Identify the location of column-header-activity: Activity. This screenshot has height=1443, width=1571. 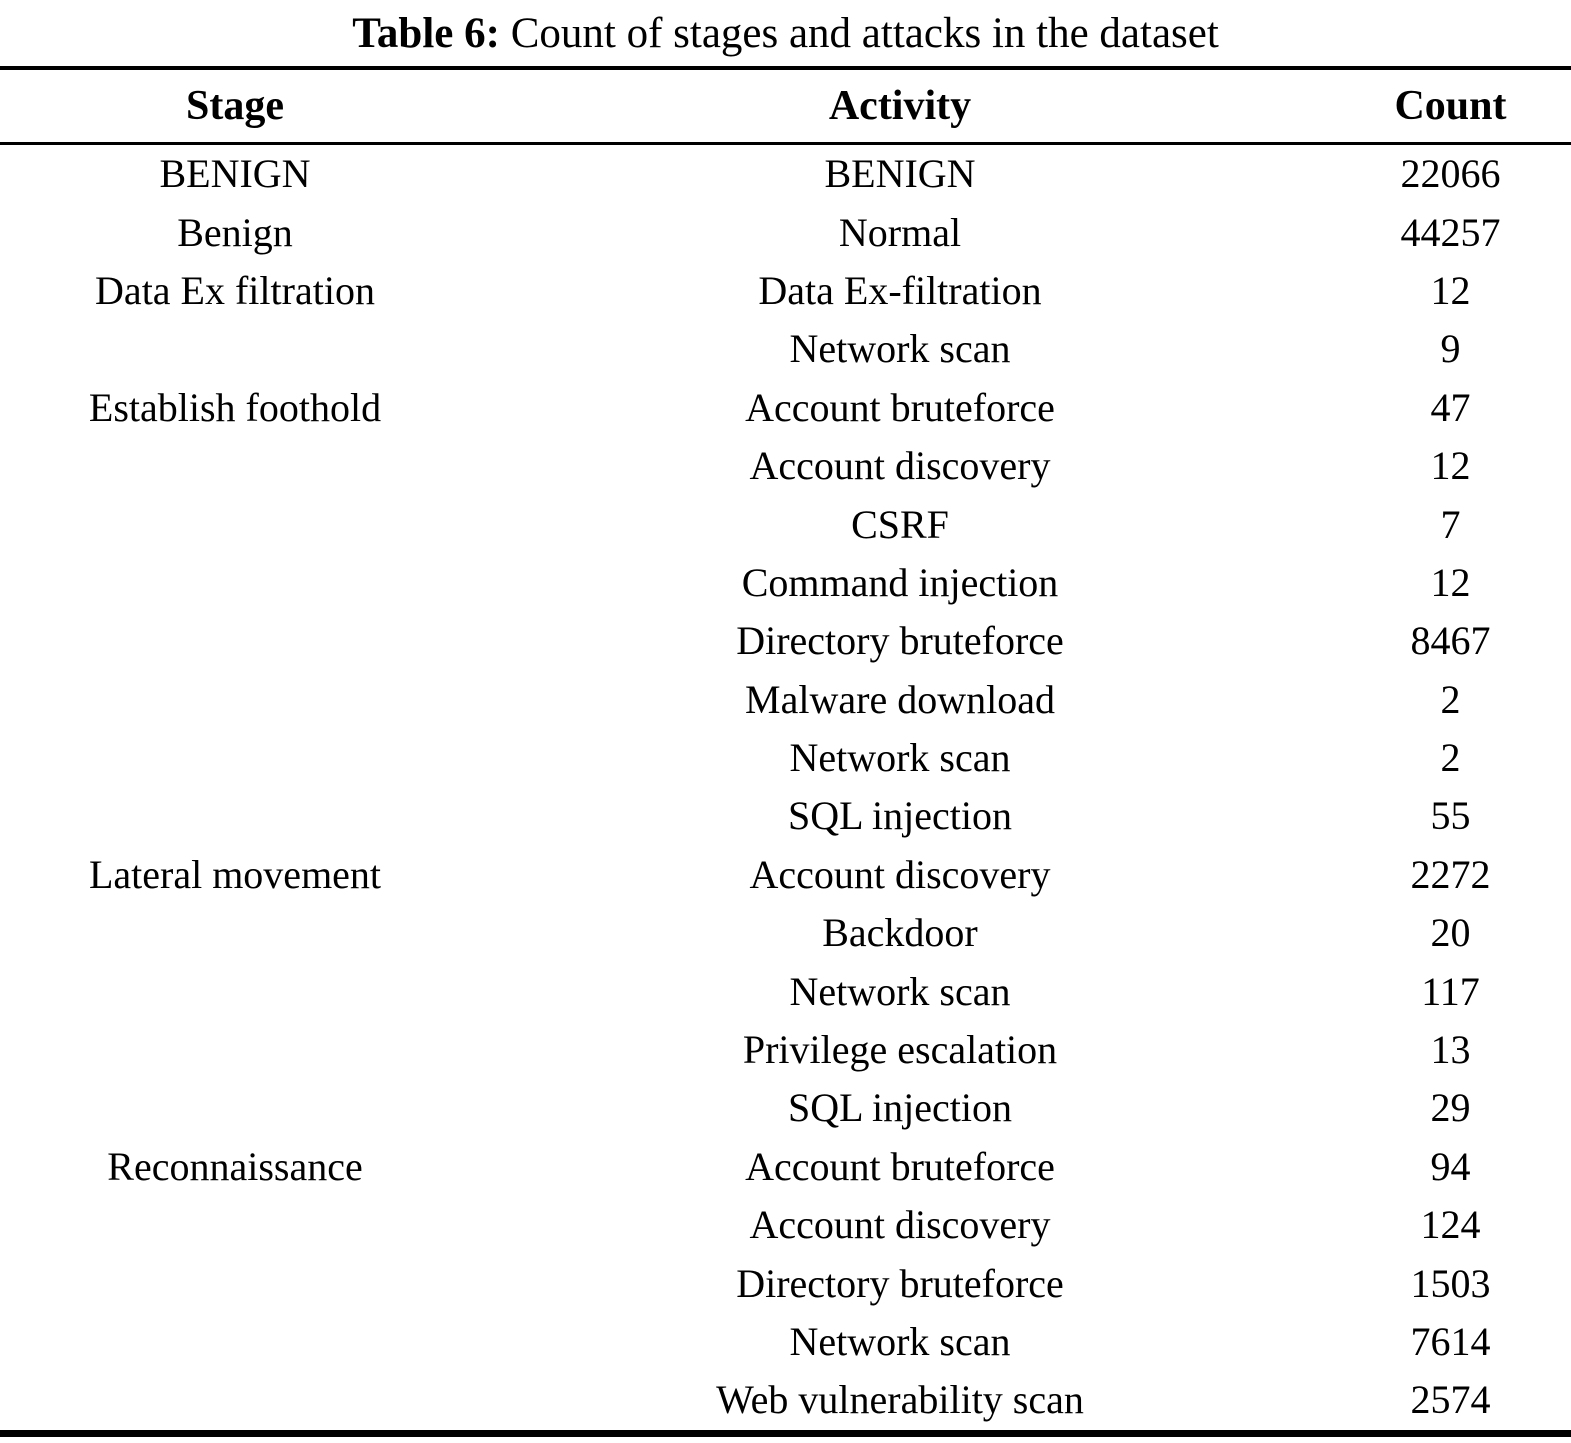
(900, 106).